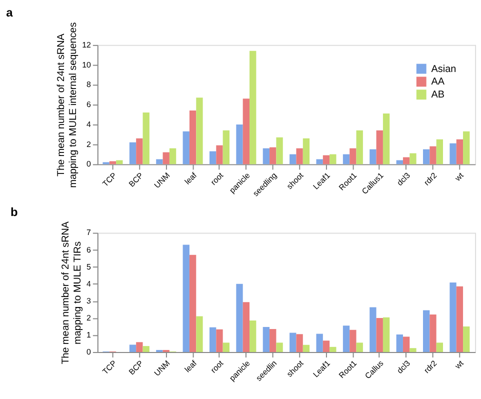 The height and width of the screenshot is (399, 481). What do you see at coordinates (89, 267) in the screenshot?
I see `y-tick-label: 5` at bounding box center [89, 267].